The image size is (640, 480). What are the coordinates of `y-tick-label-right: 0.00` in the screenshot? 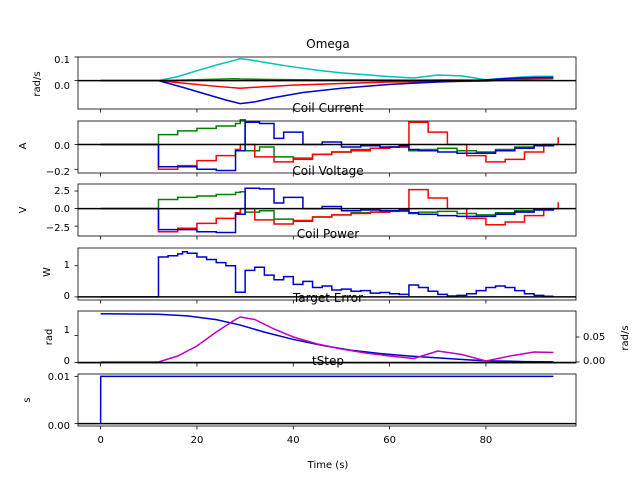 It's located at (594, 361).